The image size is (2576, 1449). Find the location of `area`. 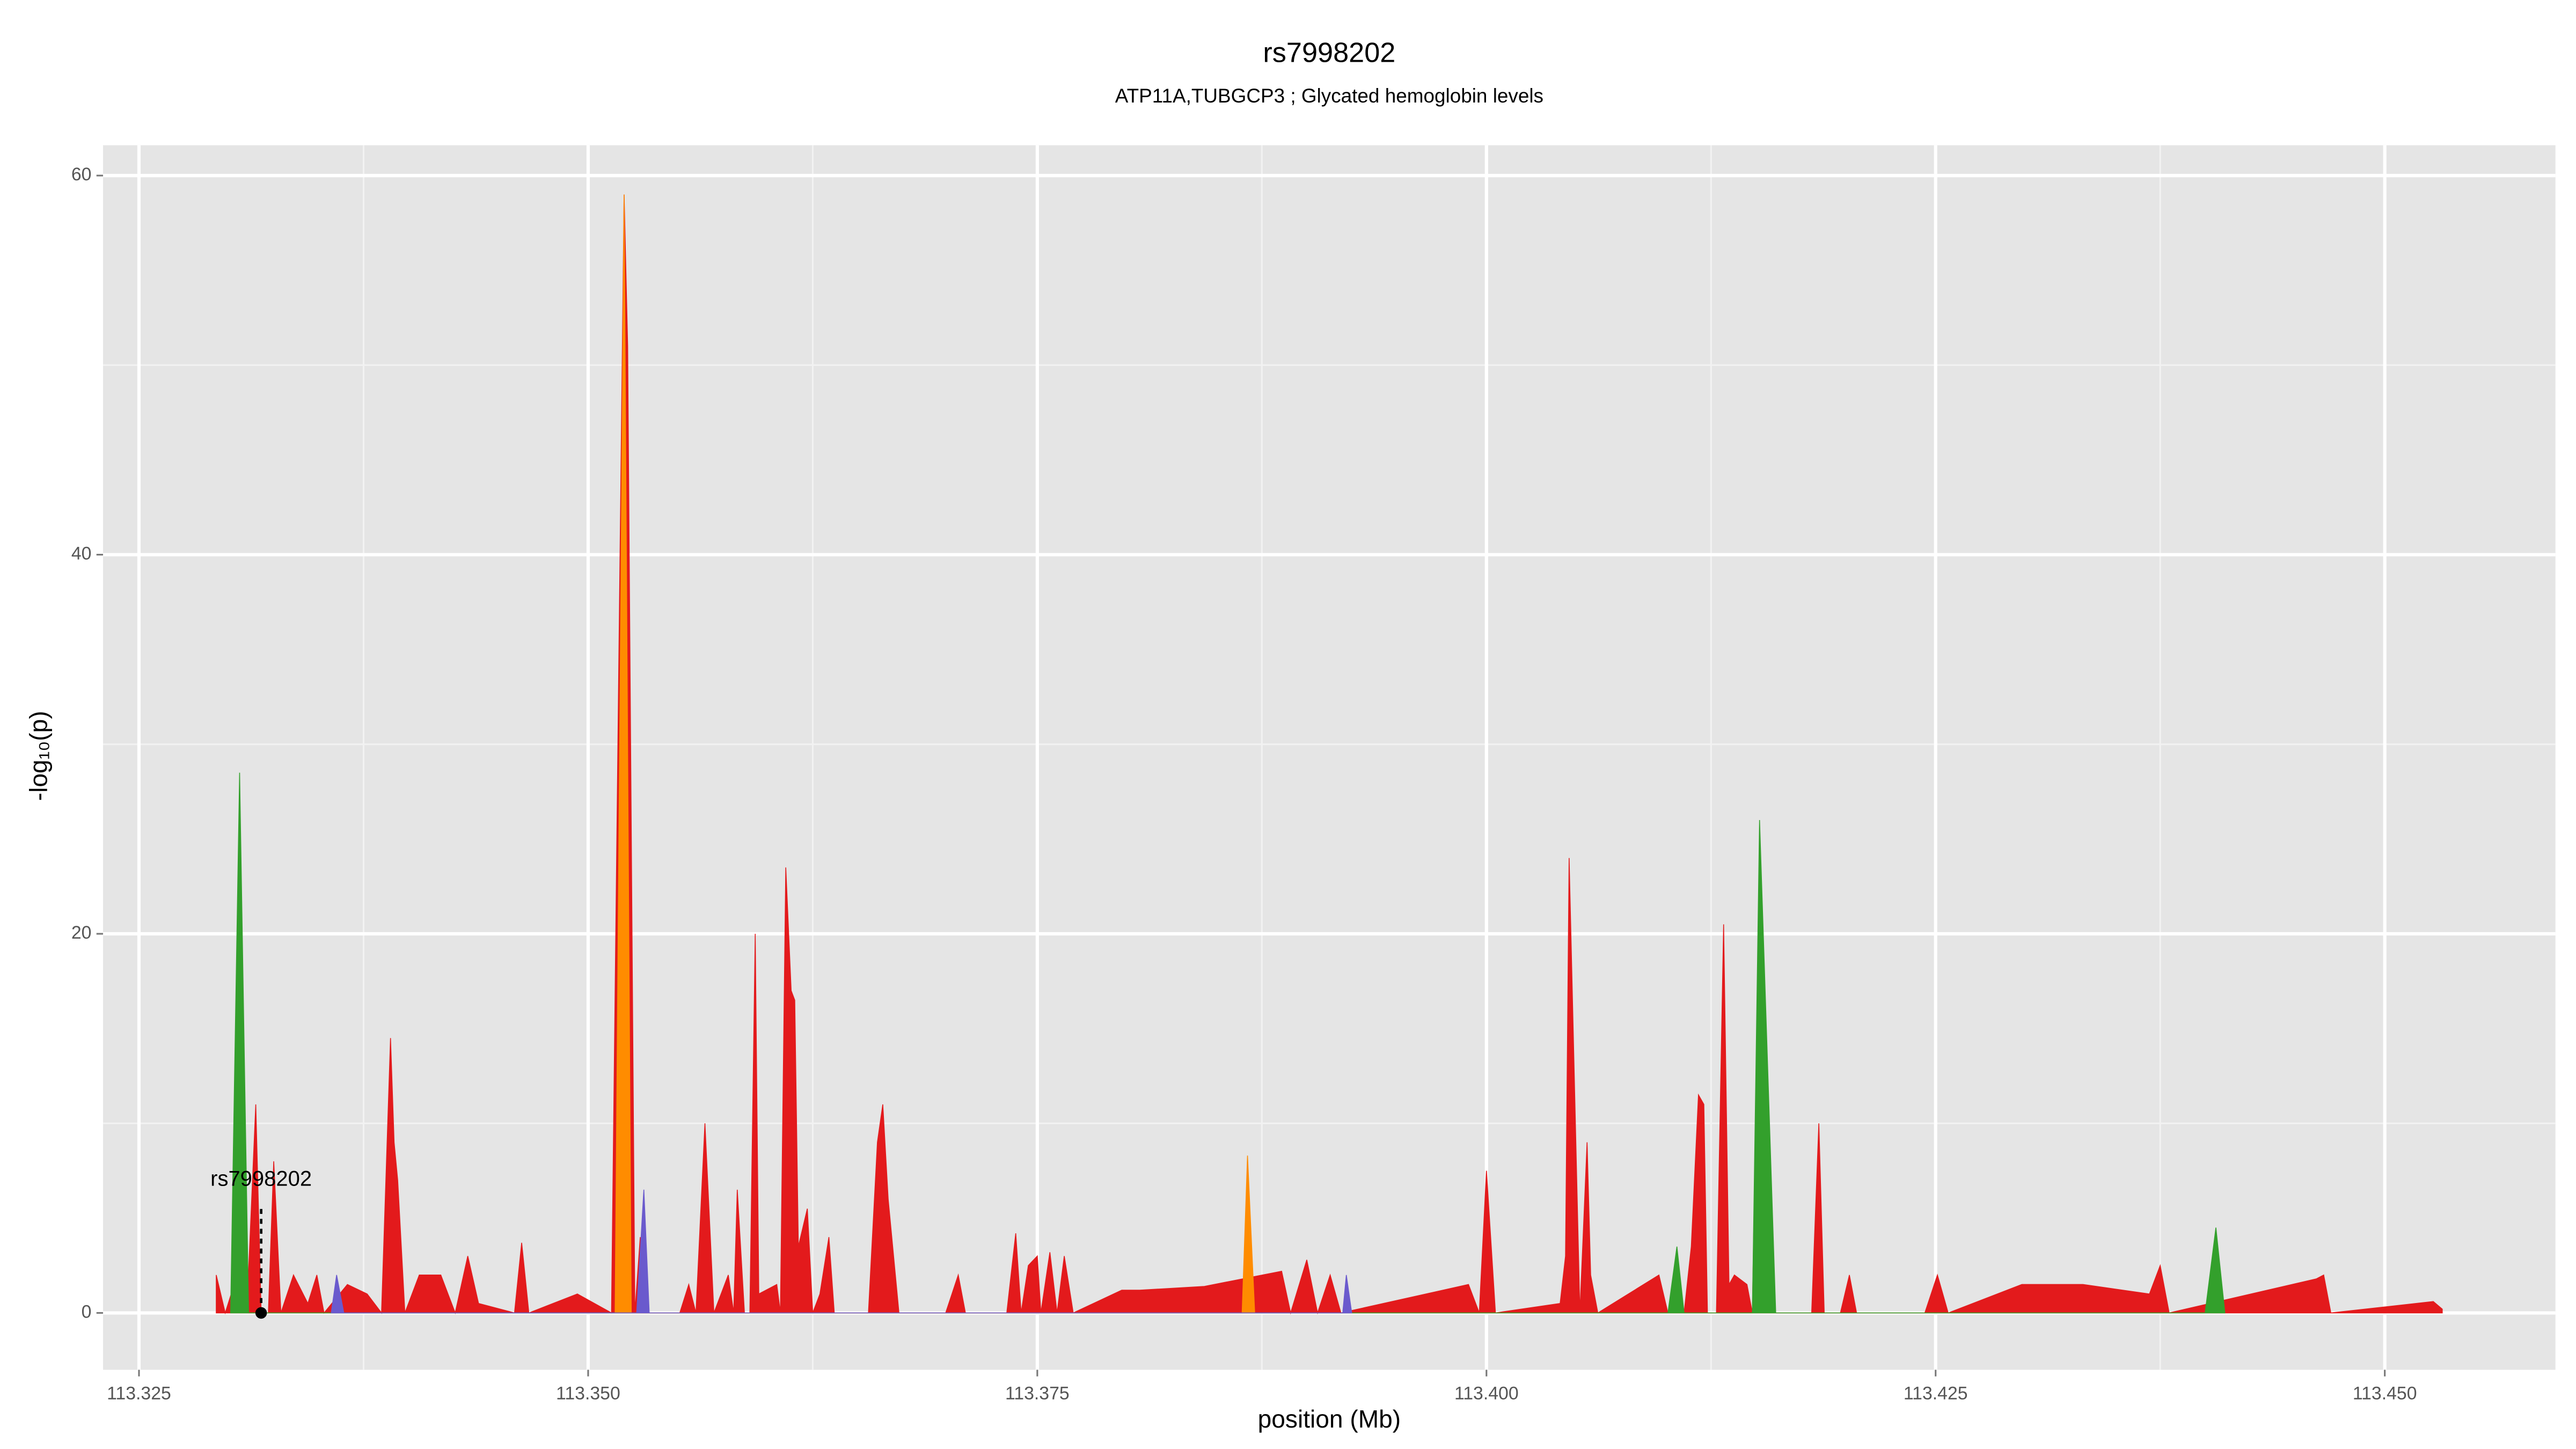

area is located at coordinates (841, 1251).